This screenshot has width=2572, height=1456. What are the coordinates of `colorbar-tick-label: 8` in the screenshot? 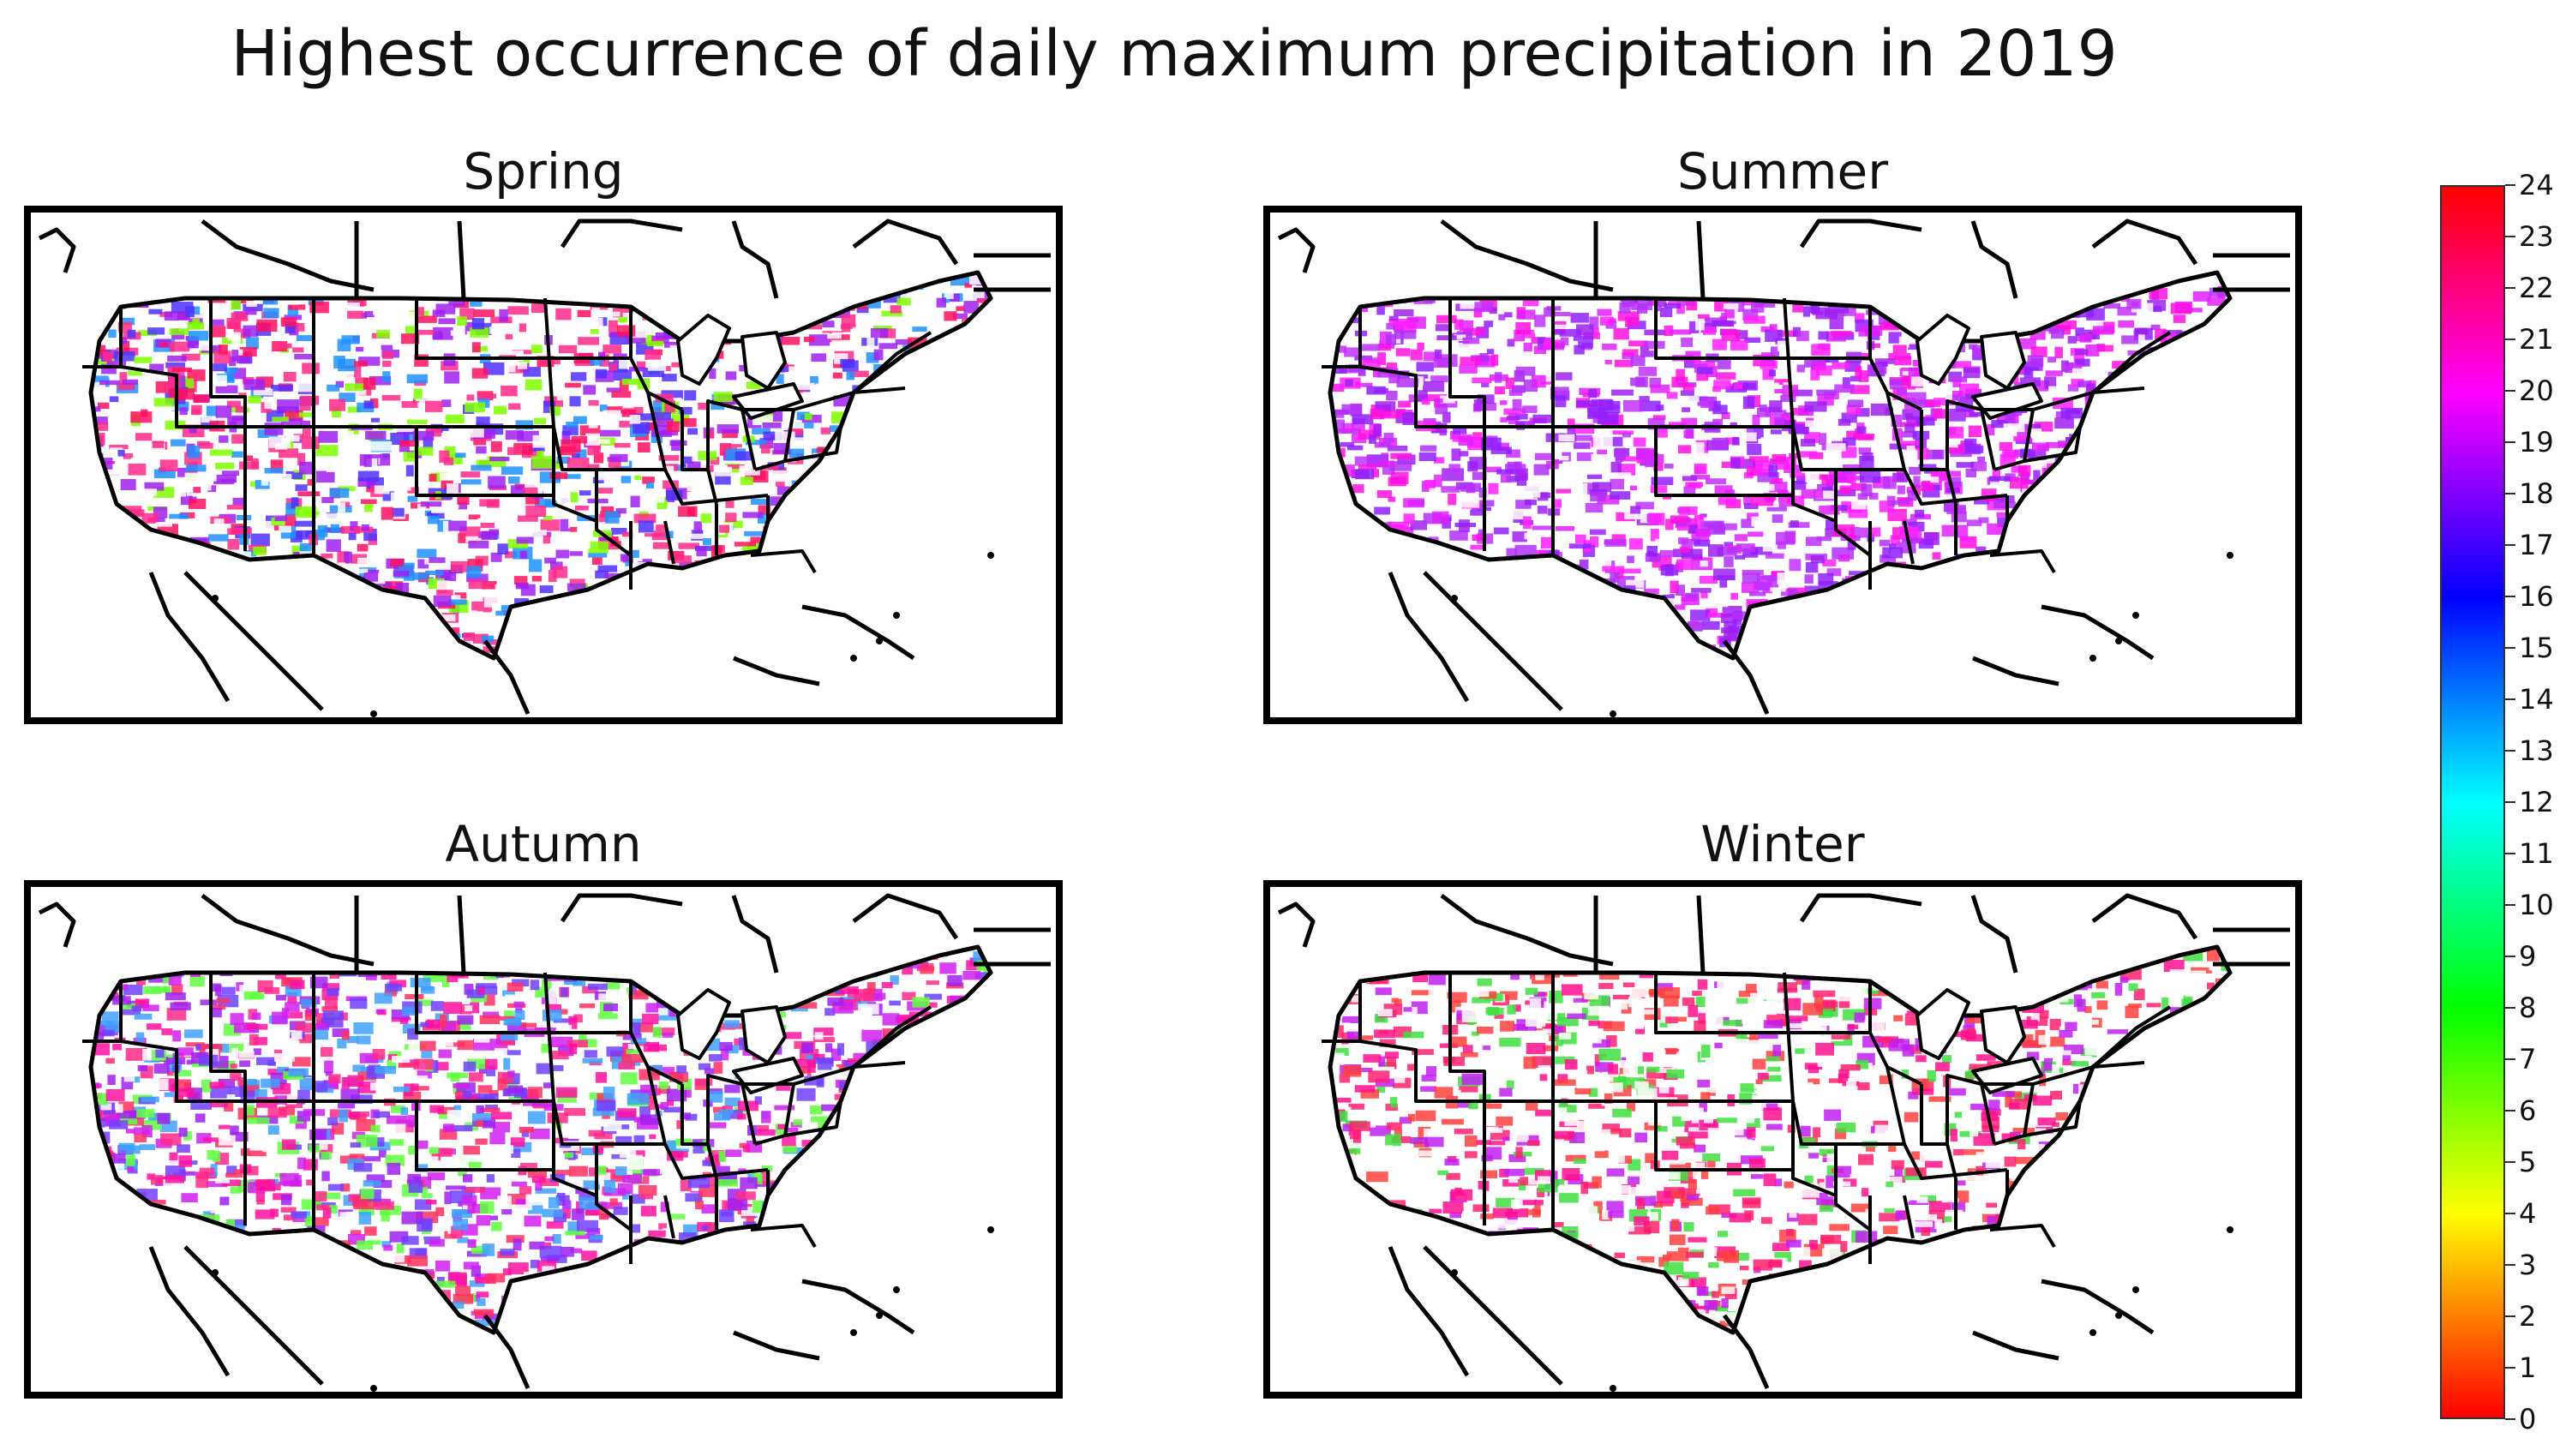 It's located at (2528, 1008).